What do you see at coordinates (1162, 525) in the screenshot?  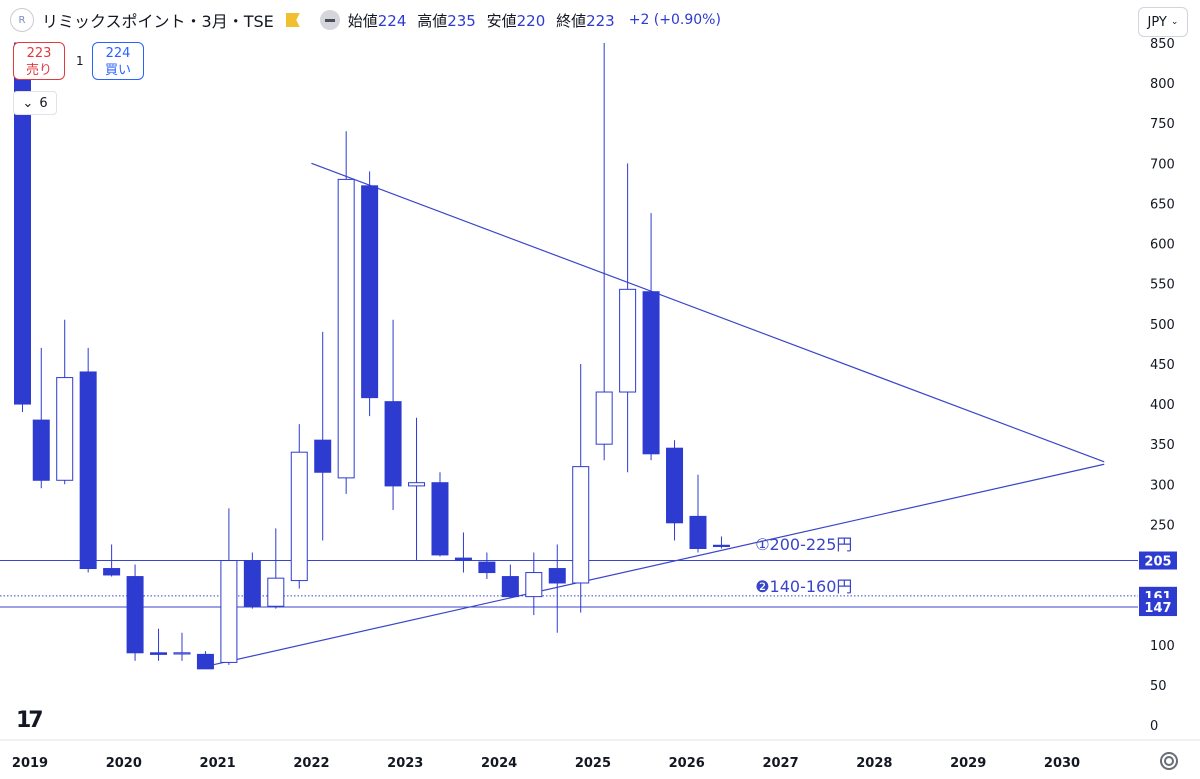 I see `y-tick-label: 250` at bounding box center [1162, 525].